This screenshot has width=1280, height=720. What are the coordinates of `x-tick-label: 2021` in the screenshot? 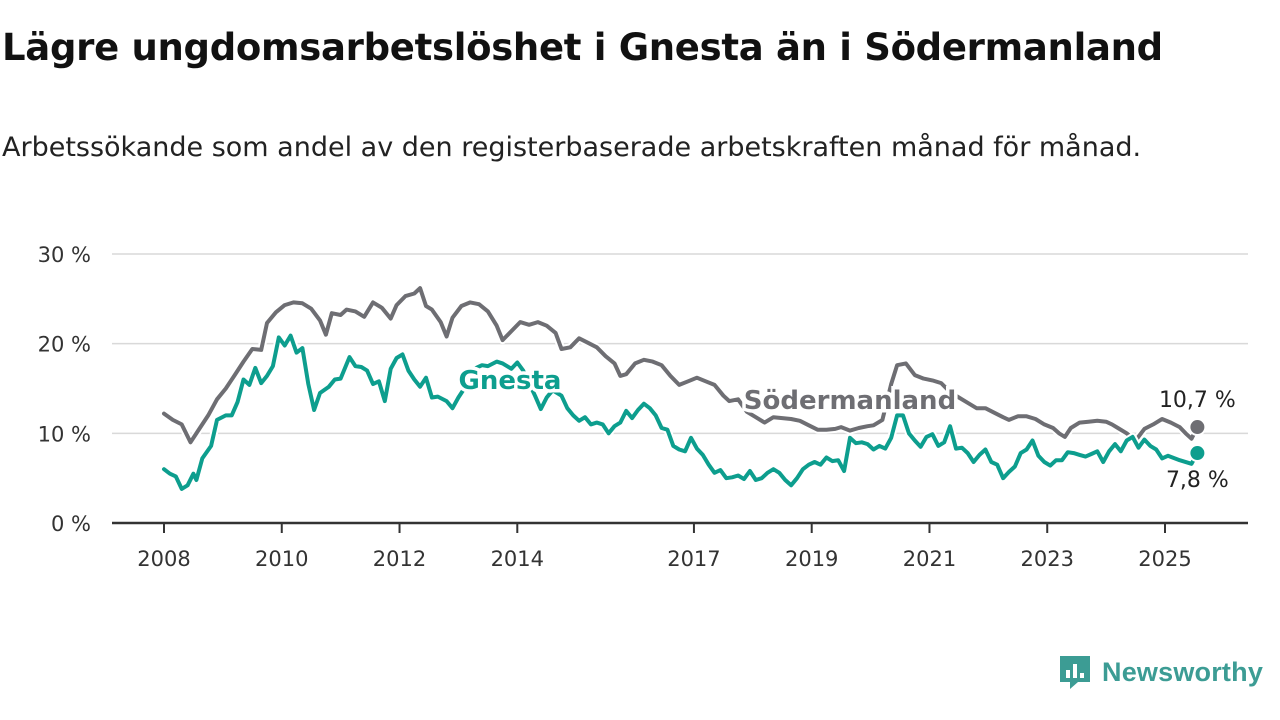 It's located at (929, 559).